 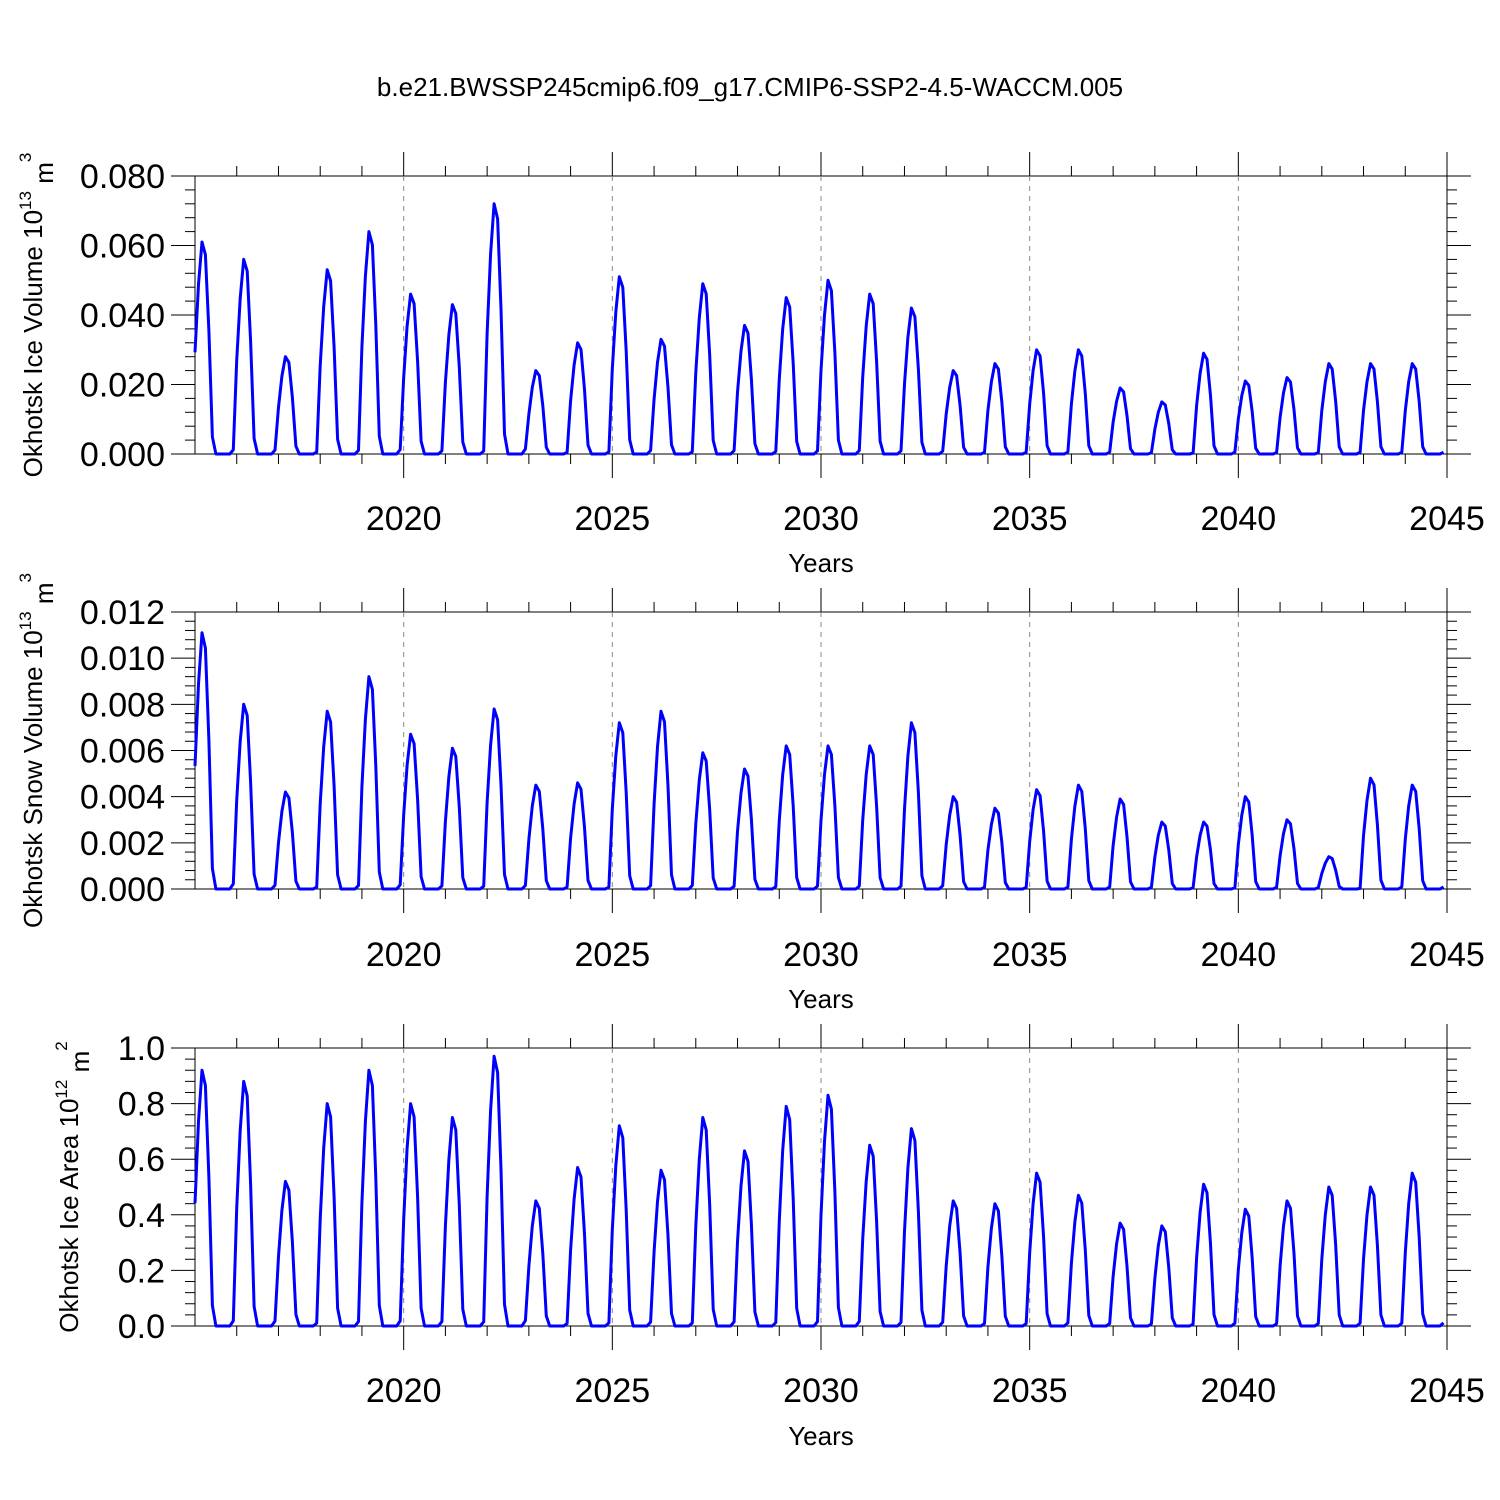 What do you see at coordinates (122, 844) in the screenshot?
I see `y-tick-label: 0.002` at bounding box center [122, 844].